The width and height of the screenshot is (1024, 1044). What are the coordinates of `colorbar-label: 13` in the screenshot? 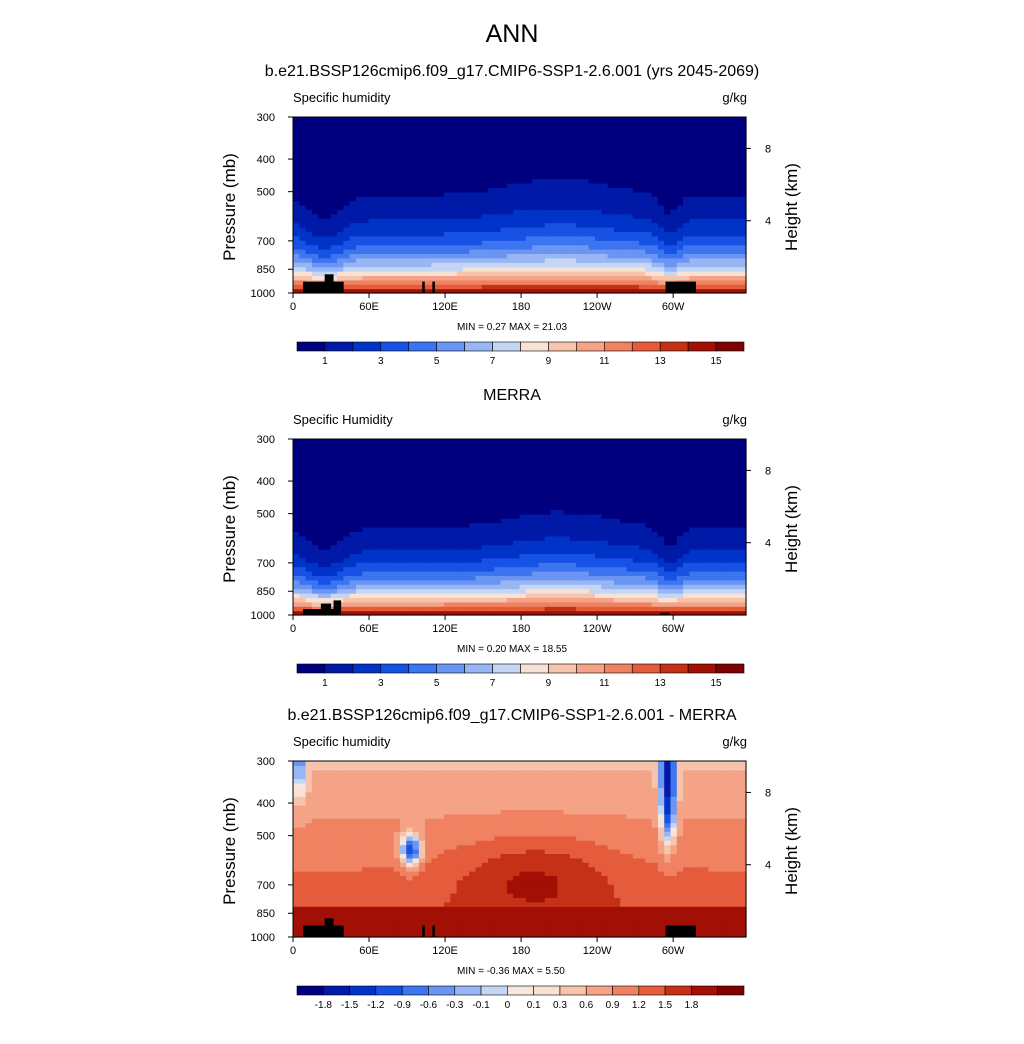 It's located at (661, 361).